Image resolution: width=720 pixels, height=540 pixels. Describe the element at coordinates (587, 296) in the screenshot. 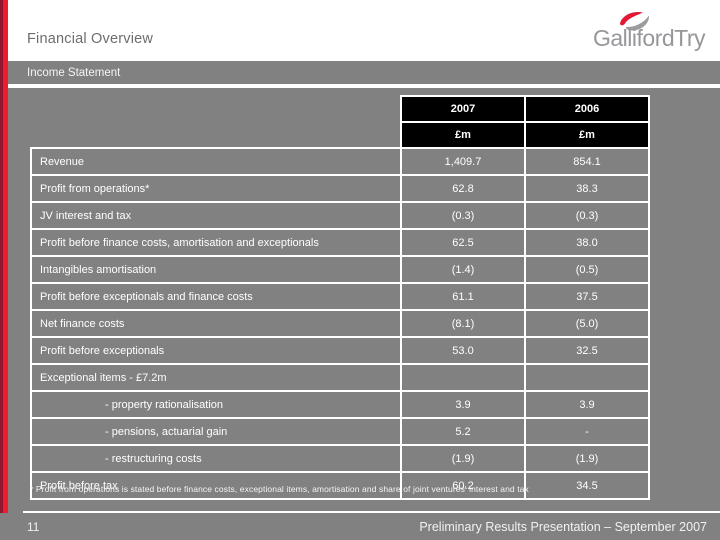

I see `row-value: 37.5` at that location.